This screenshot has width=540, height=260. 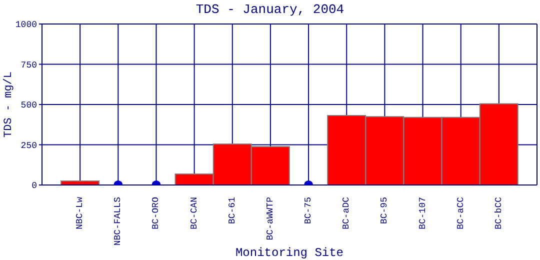 What do you see at coordinates (28, 105) in the screenshot?
I see `y-tick-label: 500` at bounding box center [28, 105].